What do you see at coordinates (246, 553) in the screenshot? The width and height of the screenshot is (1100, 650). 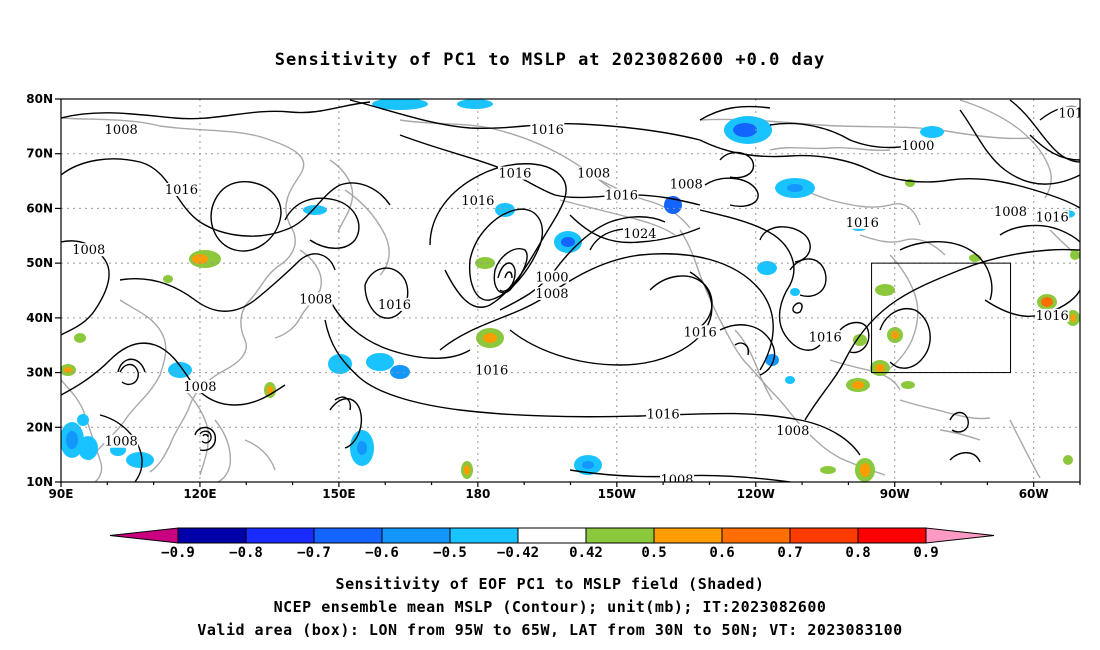 I see `colorbar-label: −0.8` at bounding box center [246, 553].